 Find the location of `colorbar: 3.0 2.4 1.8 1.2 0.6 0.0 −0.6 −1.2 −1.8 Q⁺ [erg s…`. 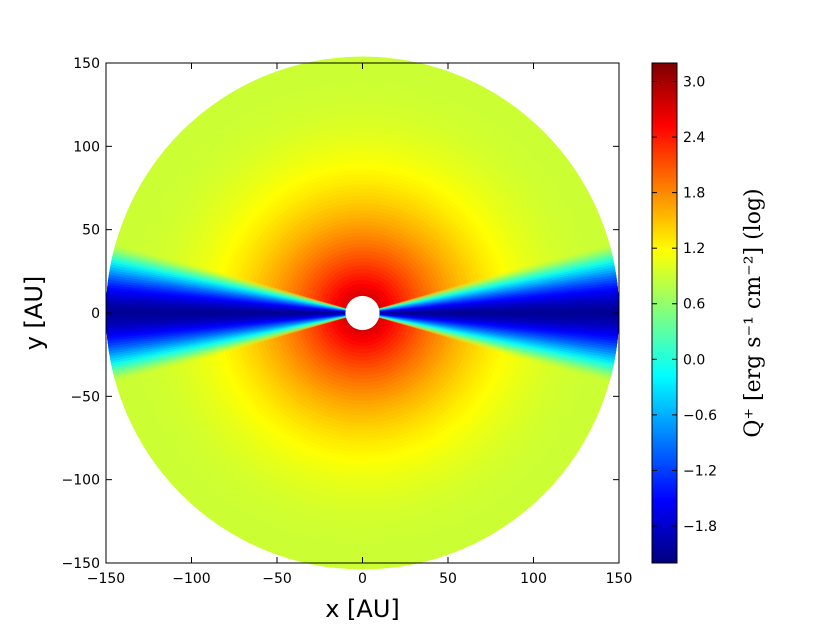

colorbar: 3.0 2.4 1.8 1.2 0.6 0.0 −0.6 −1.2 −1.8 Q⁺ [erg s… is located at coordinates (708, 313).